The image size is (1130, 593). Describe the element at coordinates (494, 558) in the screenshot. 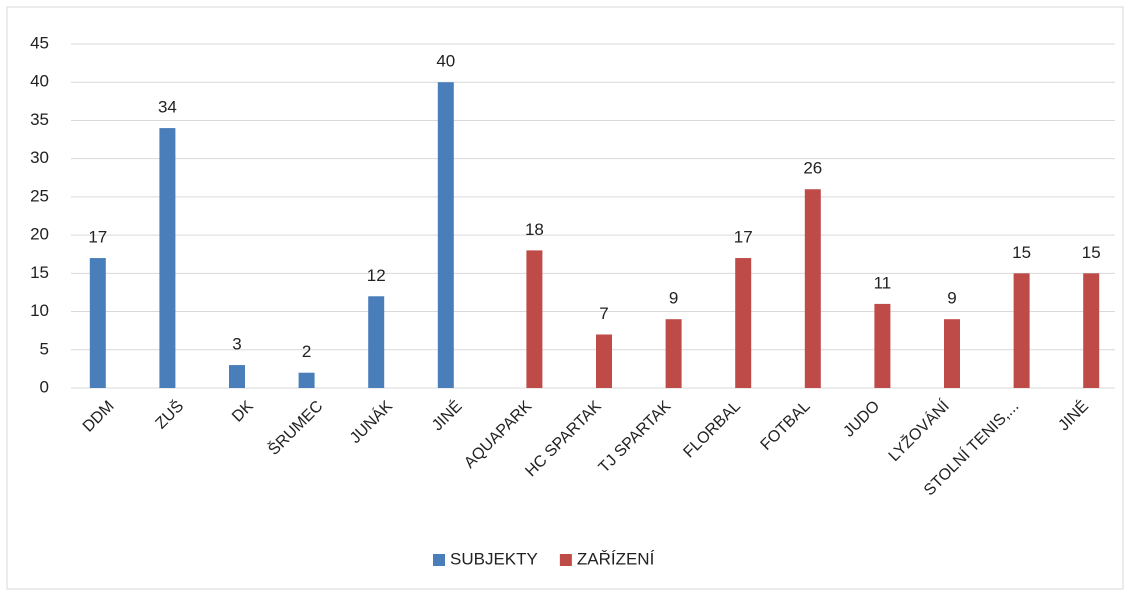

I see `legend-label: SUBJEKTY` at that location.